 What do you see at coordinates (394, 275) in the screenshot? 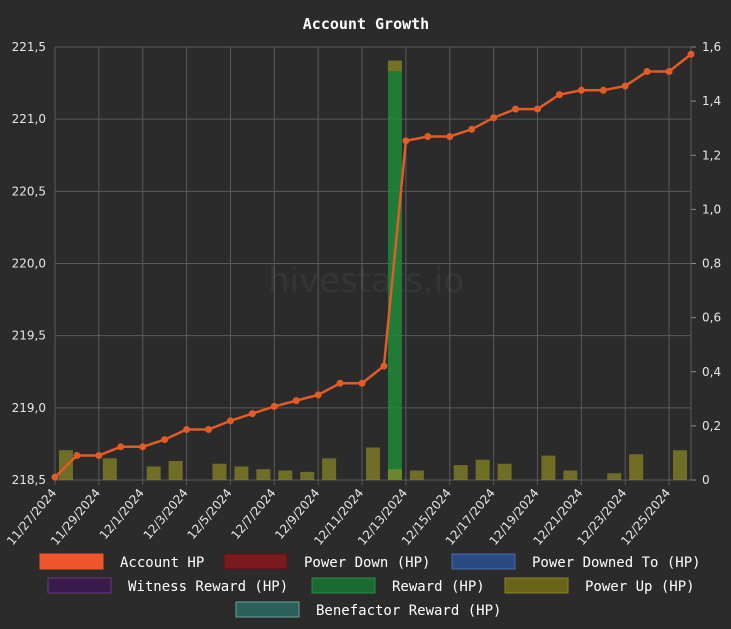
I see `bar-reward-hp` at bounding box center [394, 275].